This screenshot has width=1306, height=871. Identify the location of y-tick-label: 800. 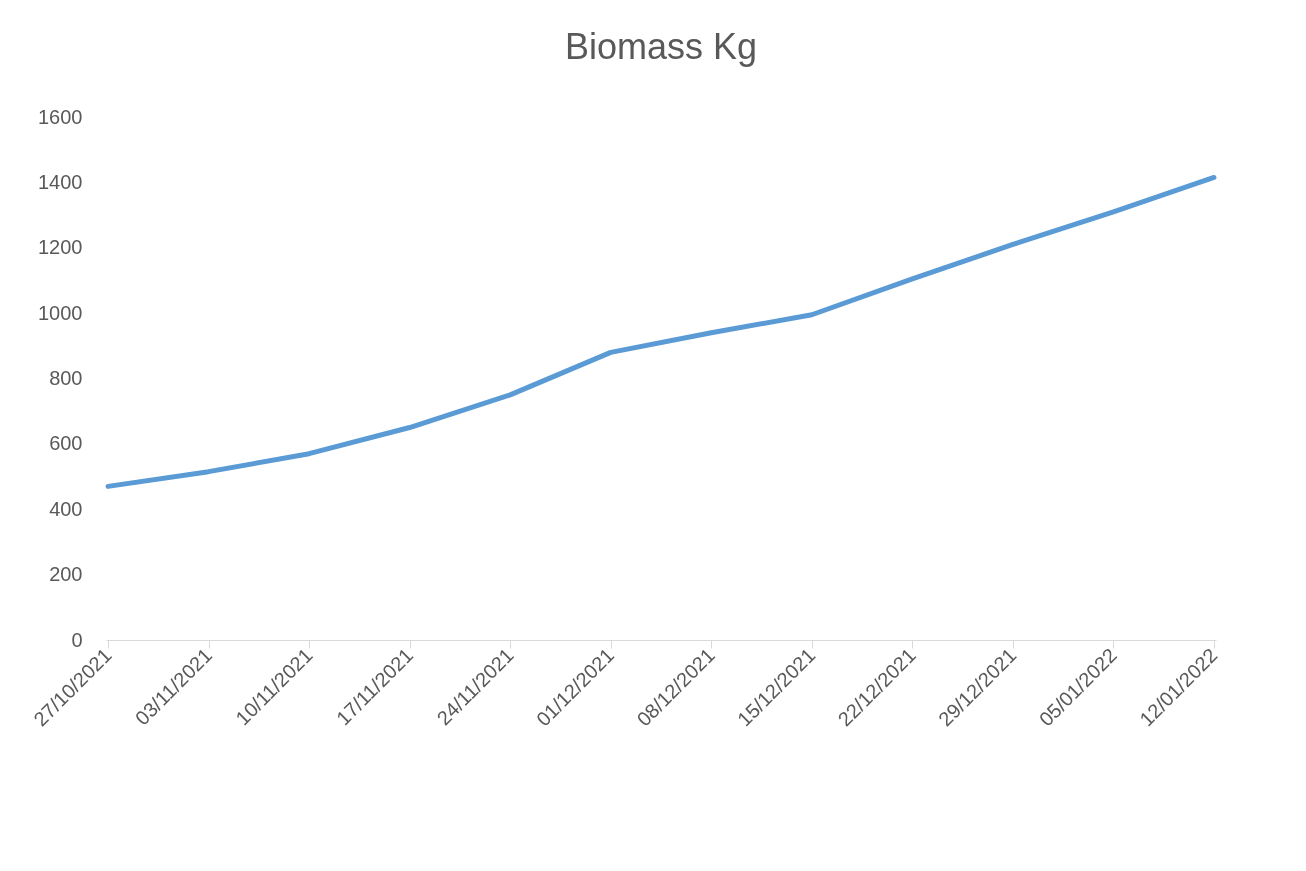
(66, 378).